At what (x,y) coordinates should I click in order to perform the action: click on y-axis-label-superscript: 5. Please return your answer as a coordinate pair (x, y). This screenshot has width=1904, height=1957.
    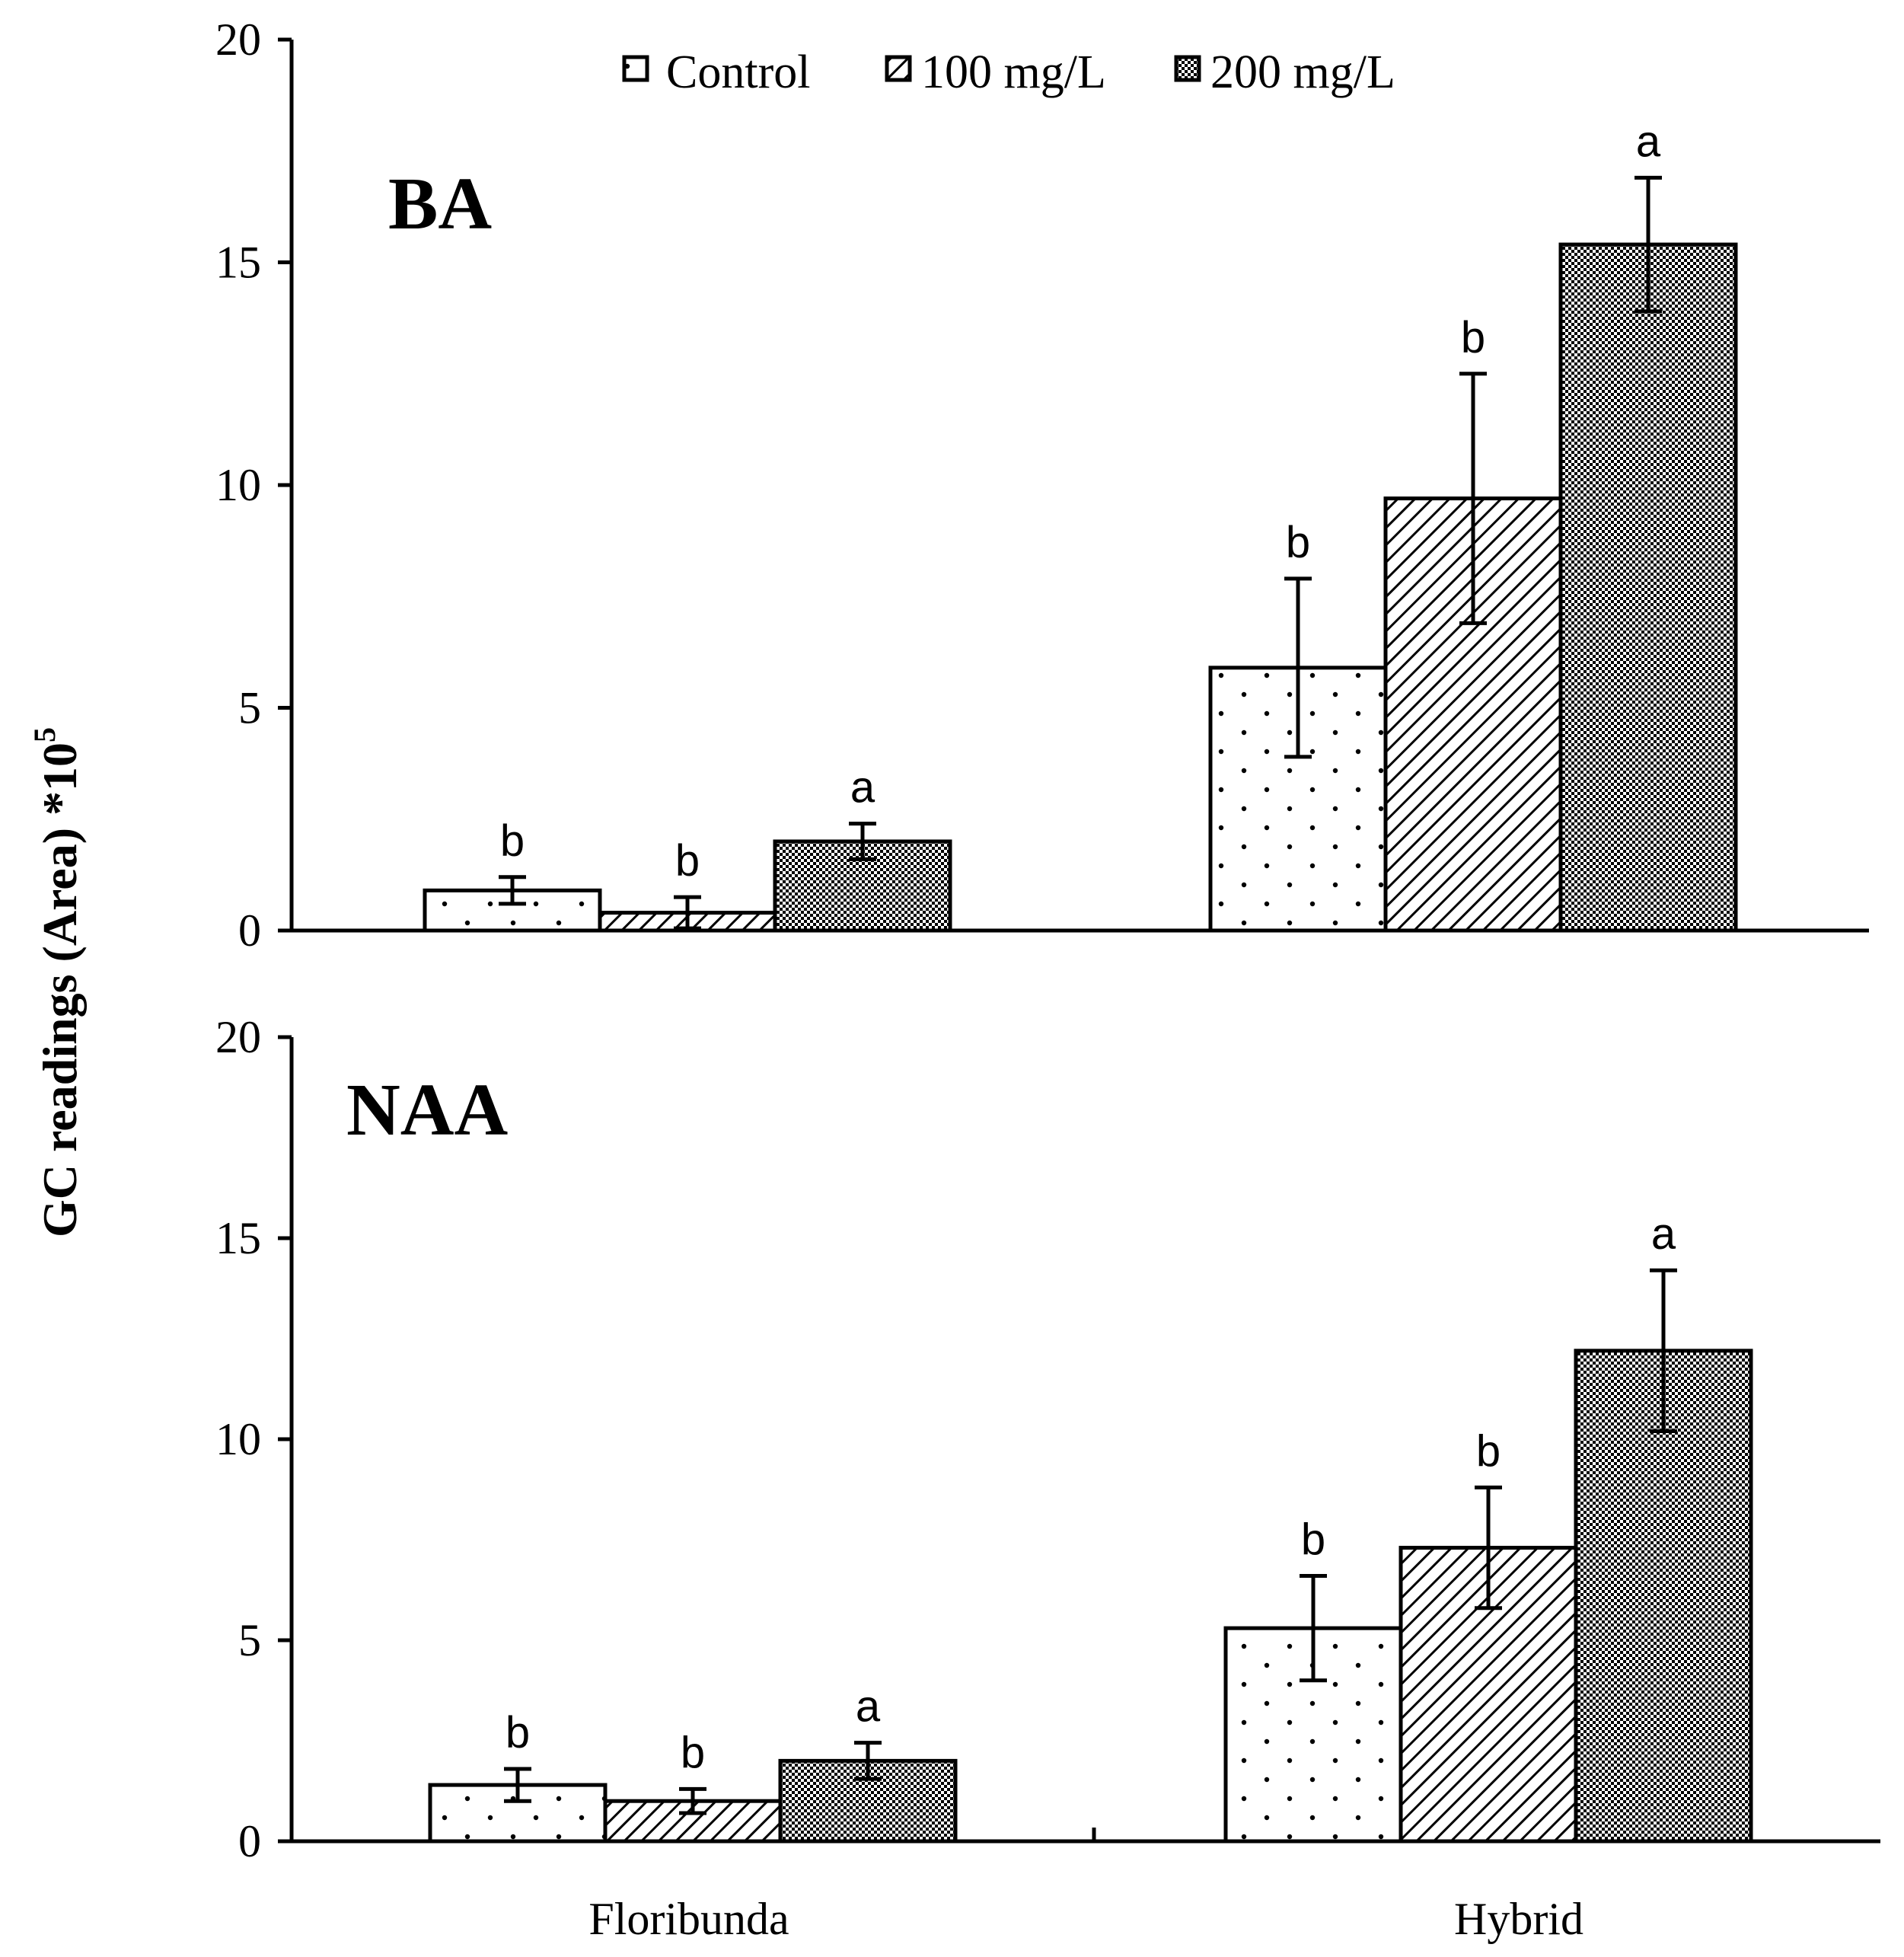
    Looking at the image, I should click on (45, 734).